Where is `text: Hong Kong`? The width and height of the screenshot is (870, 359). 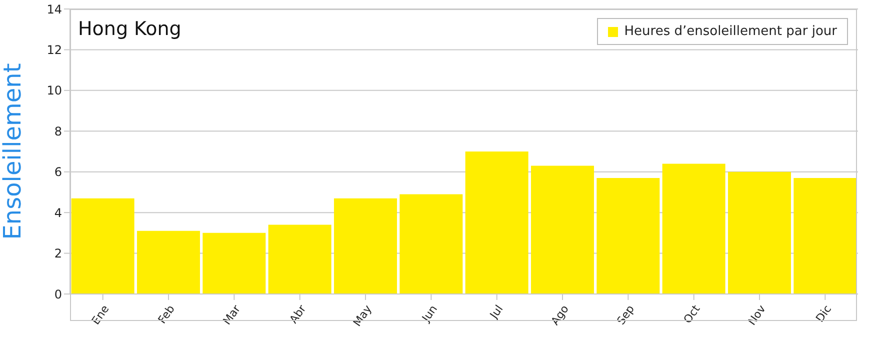 text: Hong Kong is located at coordinates (130, 29).